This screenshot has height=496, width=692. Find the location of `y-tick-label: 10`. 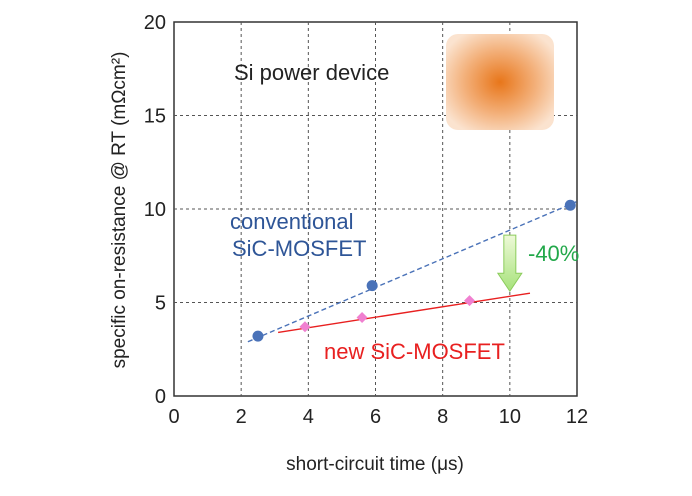

y-tick-label: 10 is located at coordinates (155, 210).